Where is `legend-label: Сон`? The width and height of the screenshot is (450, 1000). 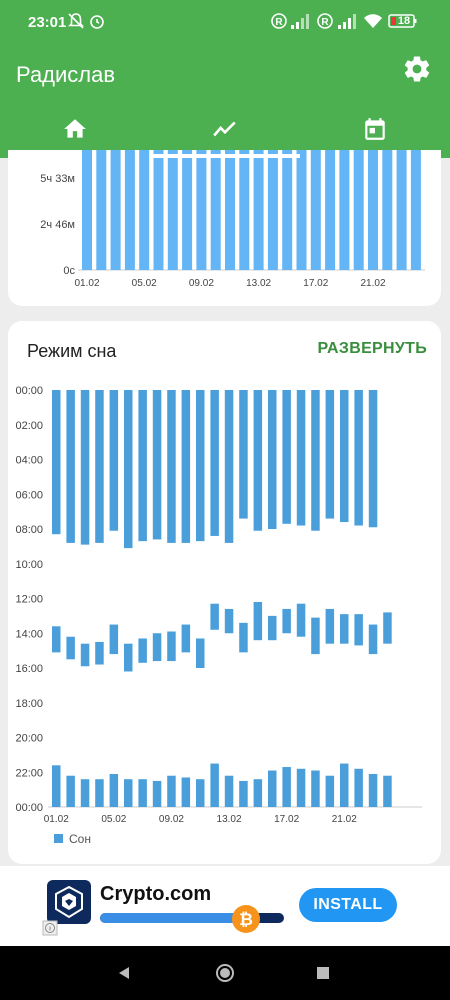 legend-label: Сон is located at coordinates (80, 839).